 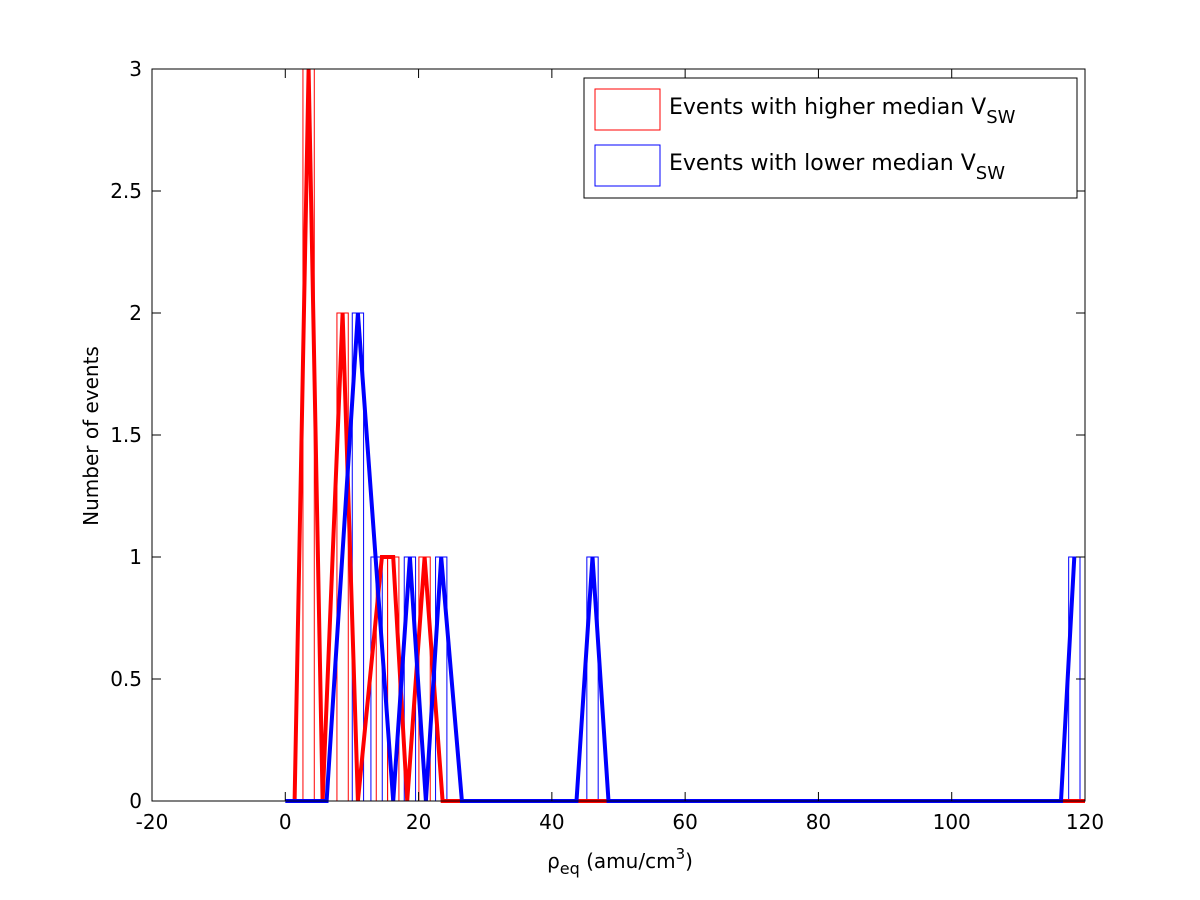 What do you see at coordinates (627, 109) in the screenshot?
I see `legend-swatch-higher` at bounding box center [627, 109].